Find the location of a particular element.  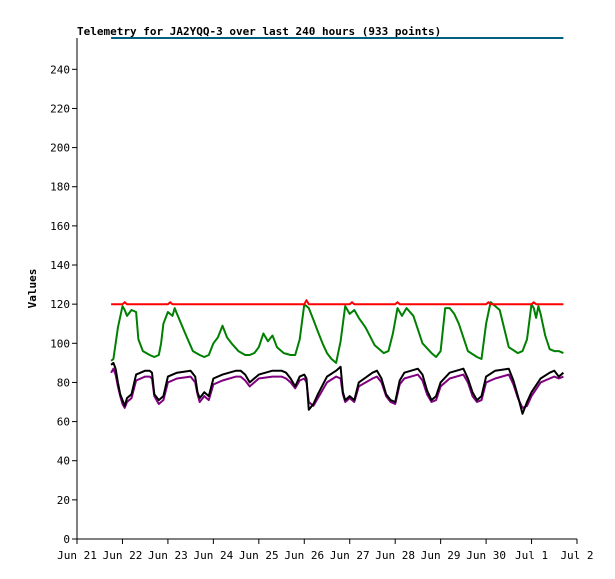

y-tick-label: 160 is located at coordinates (60, 226).